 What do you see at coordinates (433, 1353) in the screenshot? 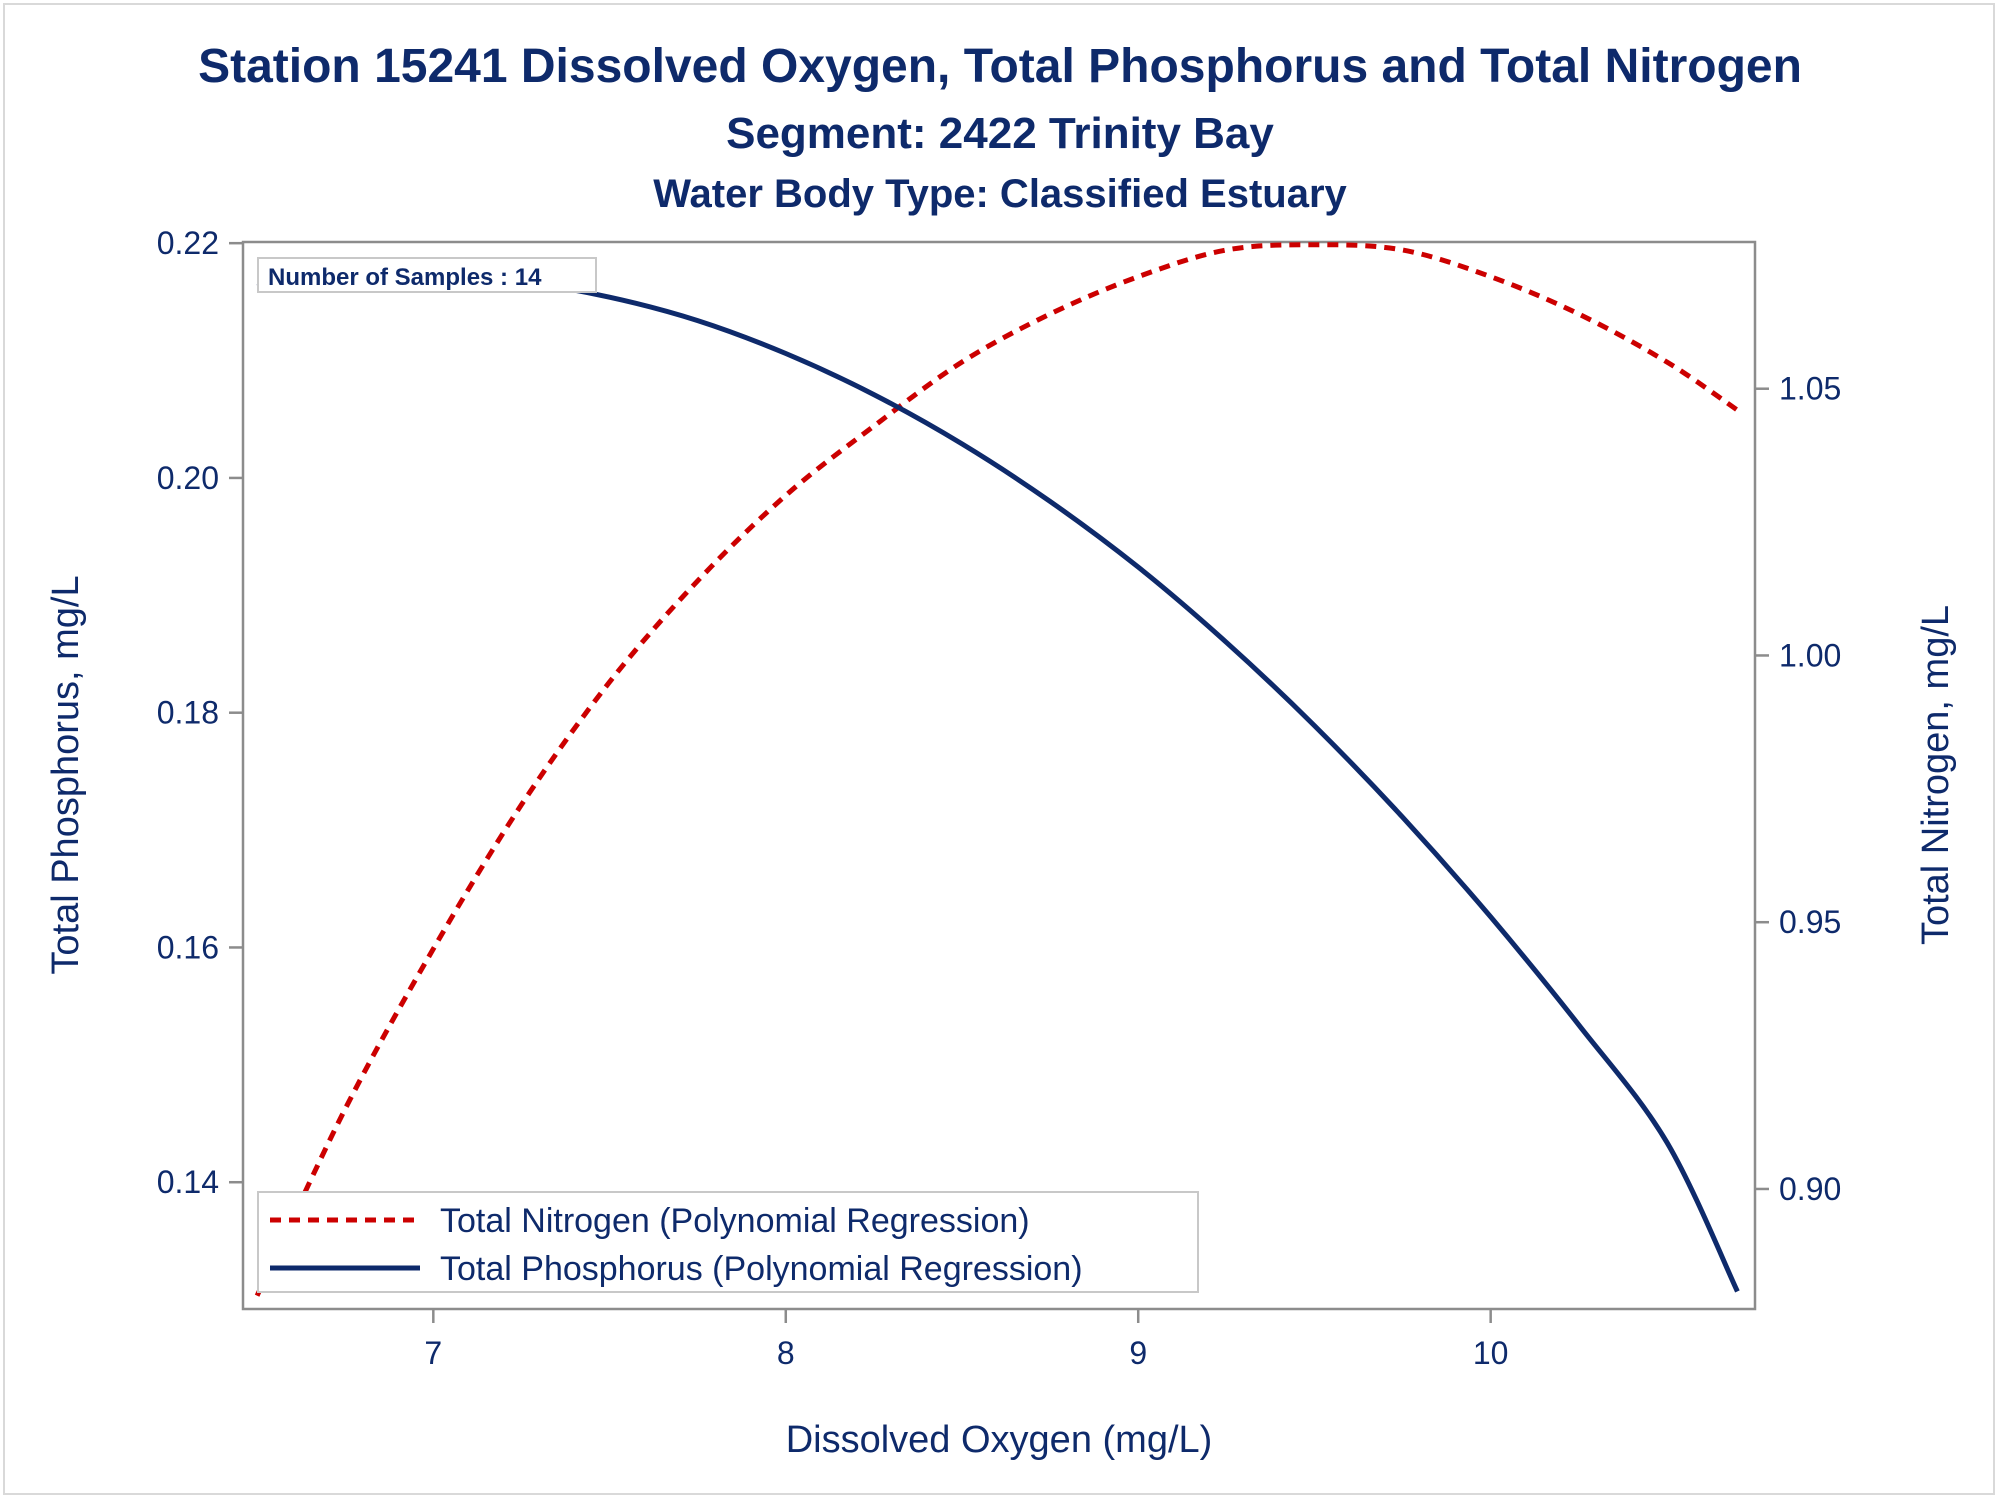
I see `x-tick-label: 7` at bounding box center [433, 1353].